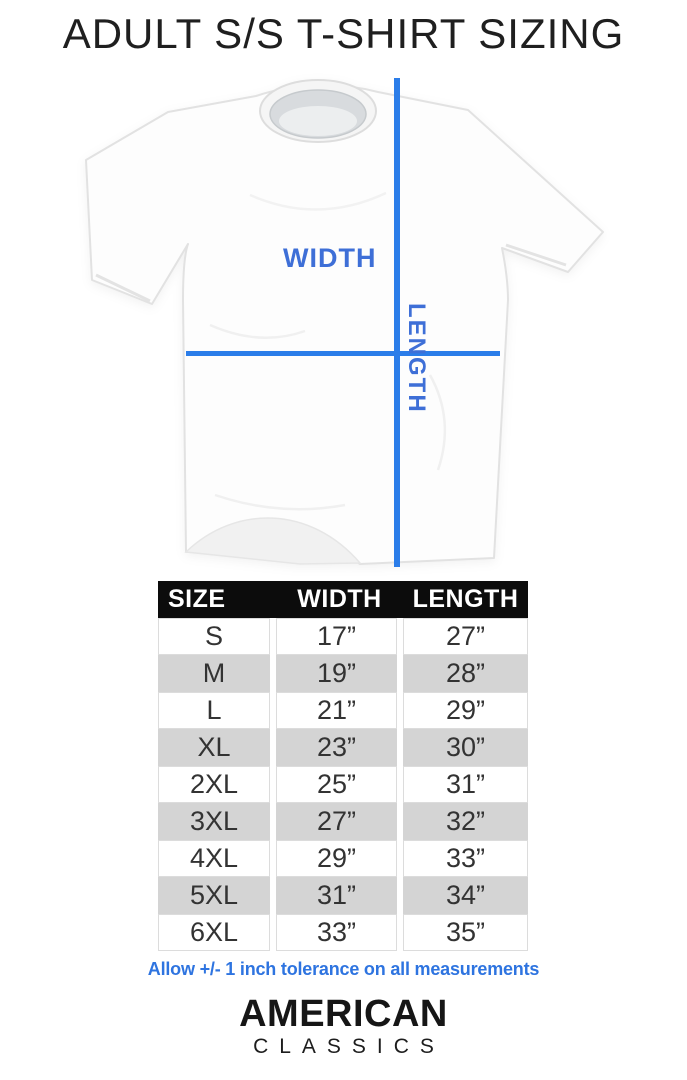 The height and width of the screenshot is (1080, 687). What do you see at coordinates (465, 599) in the screenshot?
I see `header-length: LENGTH` at bounding box center [465, 599].